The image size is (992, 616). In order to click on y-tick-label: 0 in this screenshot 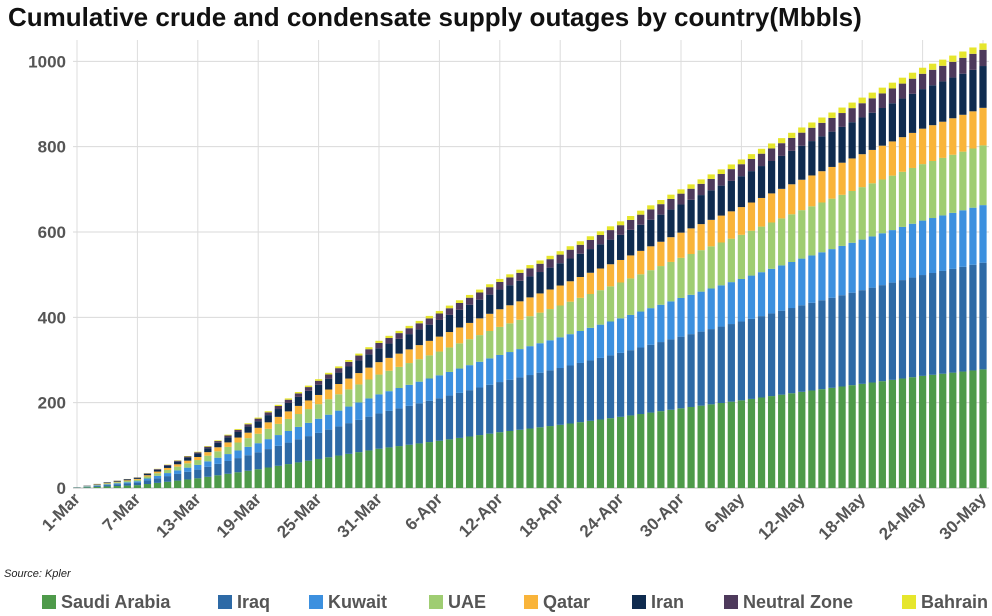, I will do `click(61, 488)`.